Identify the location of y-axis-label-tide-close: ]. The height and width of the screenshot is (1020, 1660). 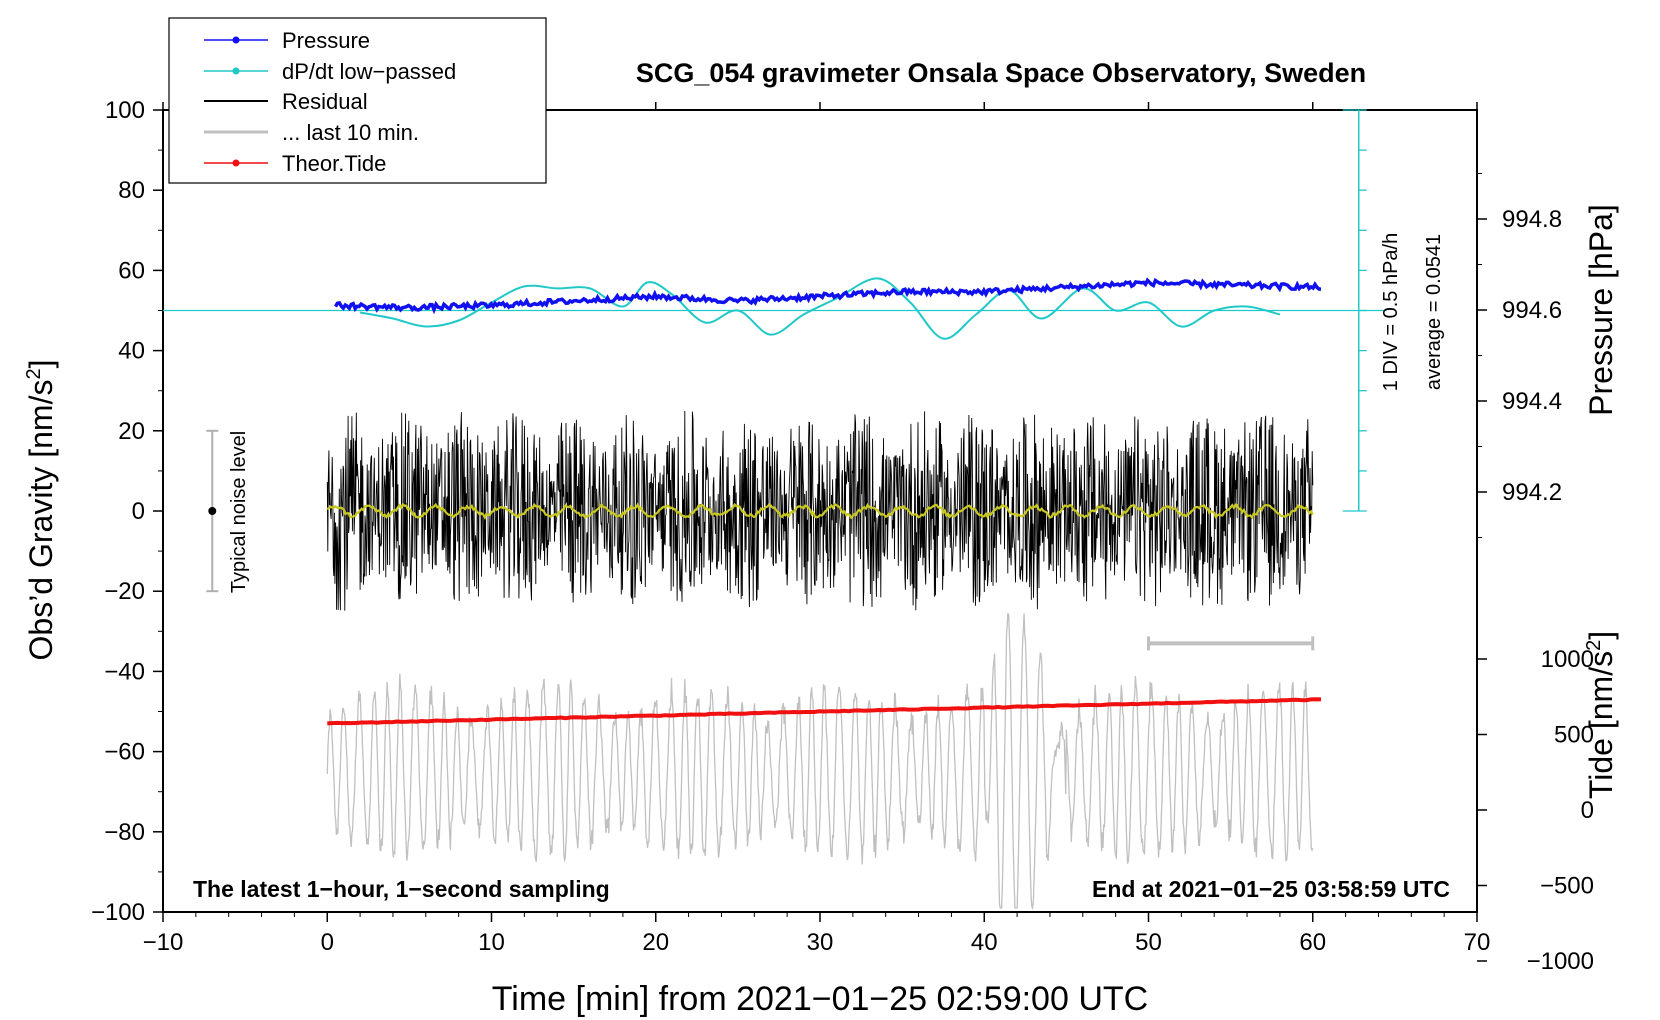
(1601, 635).